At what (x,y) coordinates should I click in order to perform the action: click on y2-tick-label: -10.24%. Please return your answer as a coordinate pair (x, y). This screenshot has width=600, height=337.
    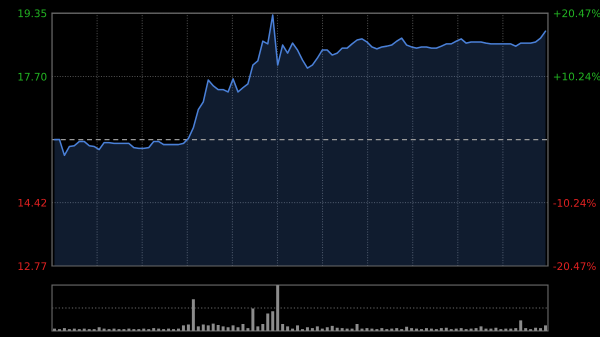
    Looking at the image, I should click on (574, 203).